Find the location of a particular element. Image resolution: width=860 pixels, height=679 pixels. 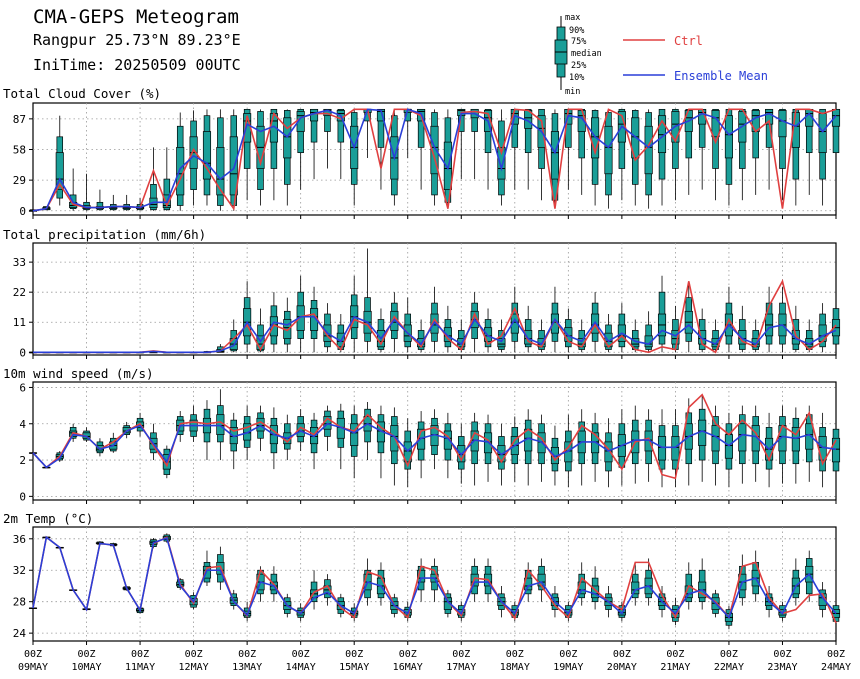

legend-label-90pct: 90% is located at coordinates (576, 31).